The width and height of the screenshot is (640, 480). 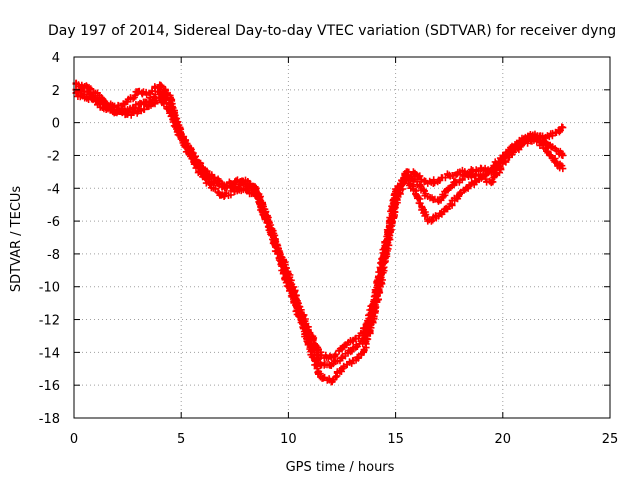 What do you see at coordinates (340, 467) in the screenshot?
I see `x-axis-label: GPS time / hours` at bounding box center [340, 467].